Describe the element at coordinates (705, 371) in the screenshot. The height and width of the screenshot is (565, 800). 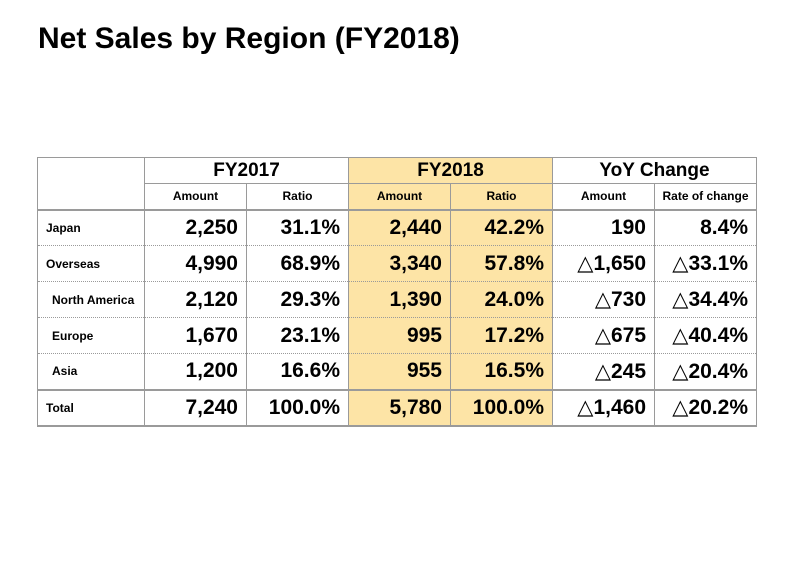
I see `yoy-rate: △20.4%` at that location.